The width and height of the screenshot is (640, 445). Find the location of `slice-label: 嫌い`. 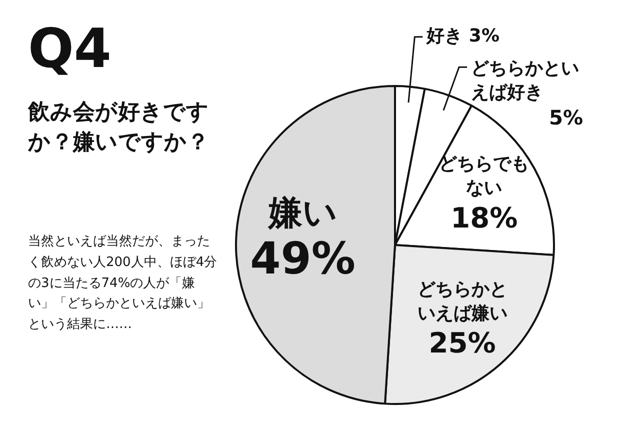

slice-label: 嫌い is located at coordinates (302, 212).